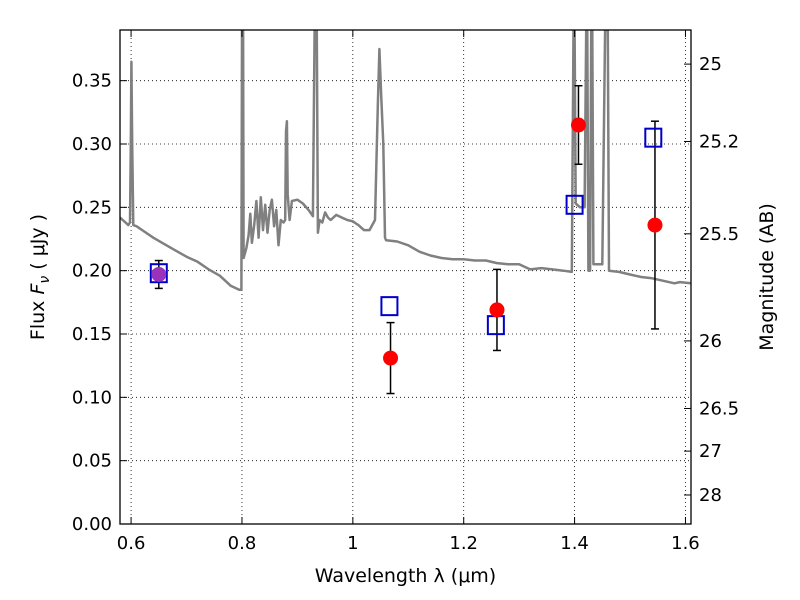 This screenshot has width=800, height=600. What do you see at coordinates (92, 397) in the screenshot?
I see `y-tick-label: 0.10` at bounding box center [92, 397].